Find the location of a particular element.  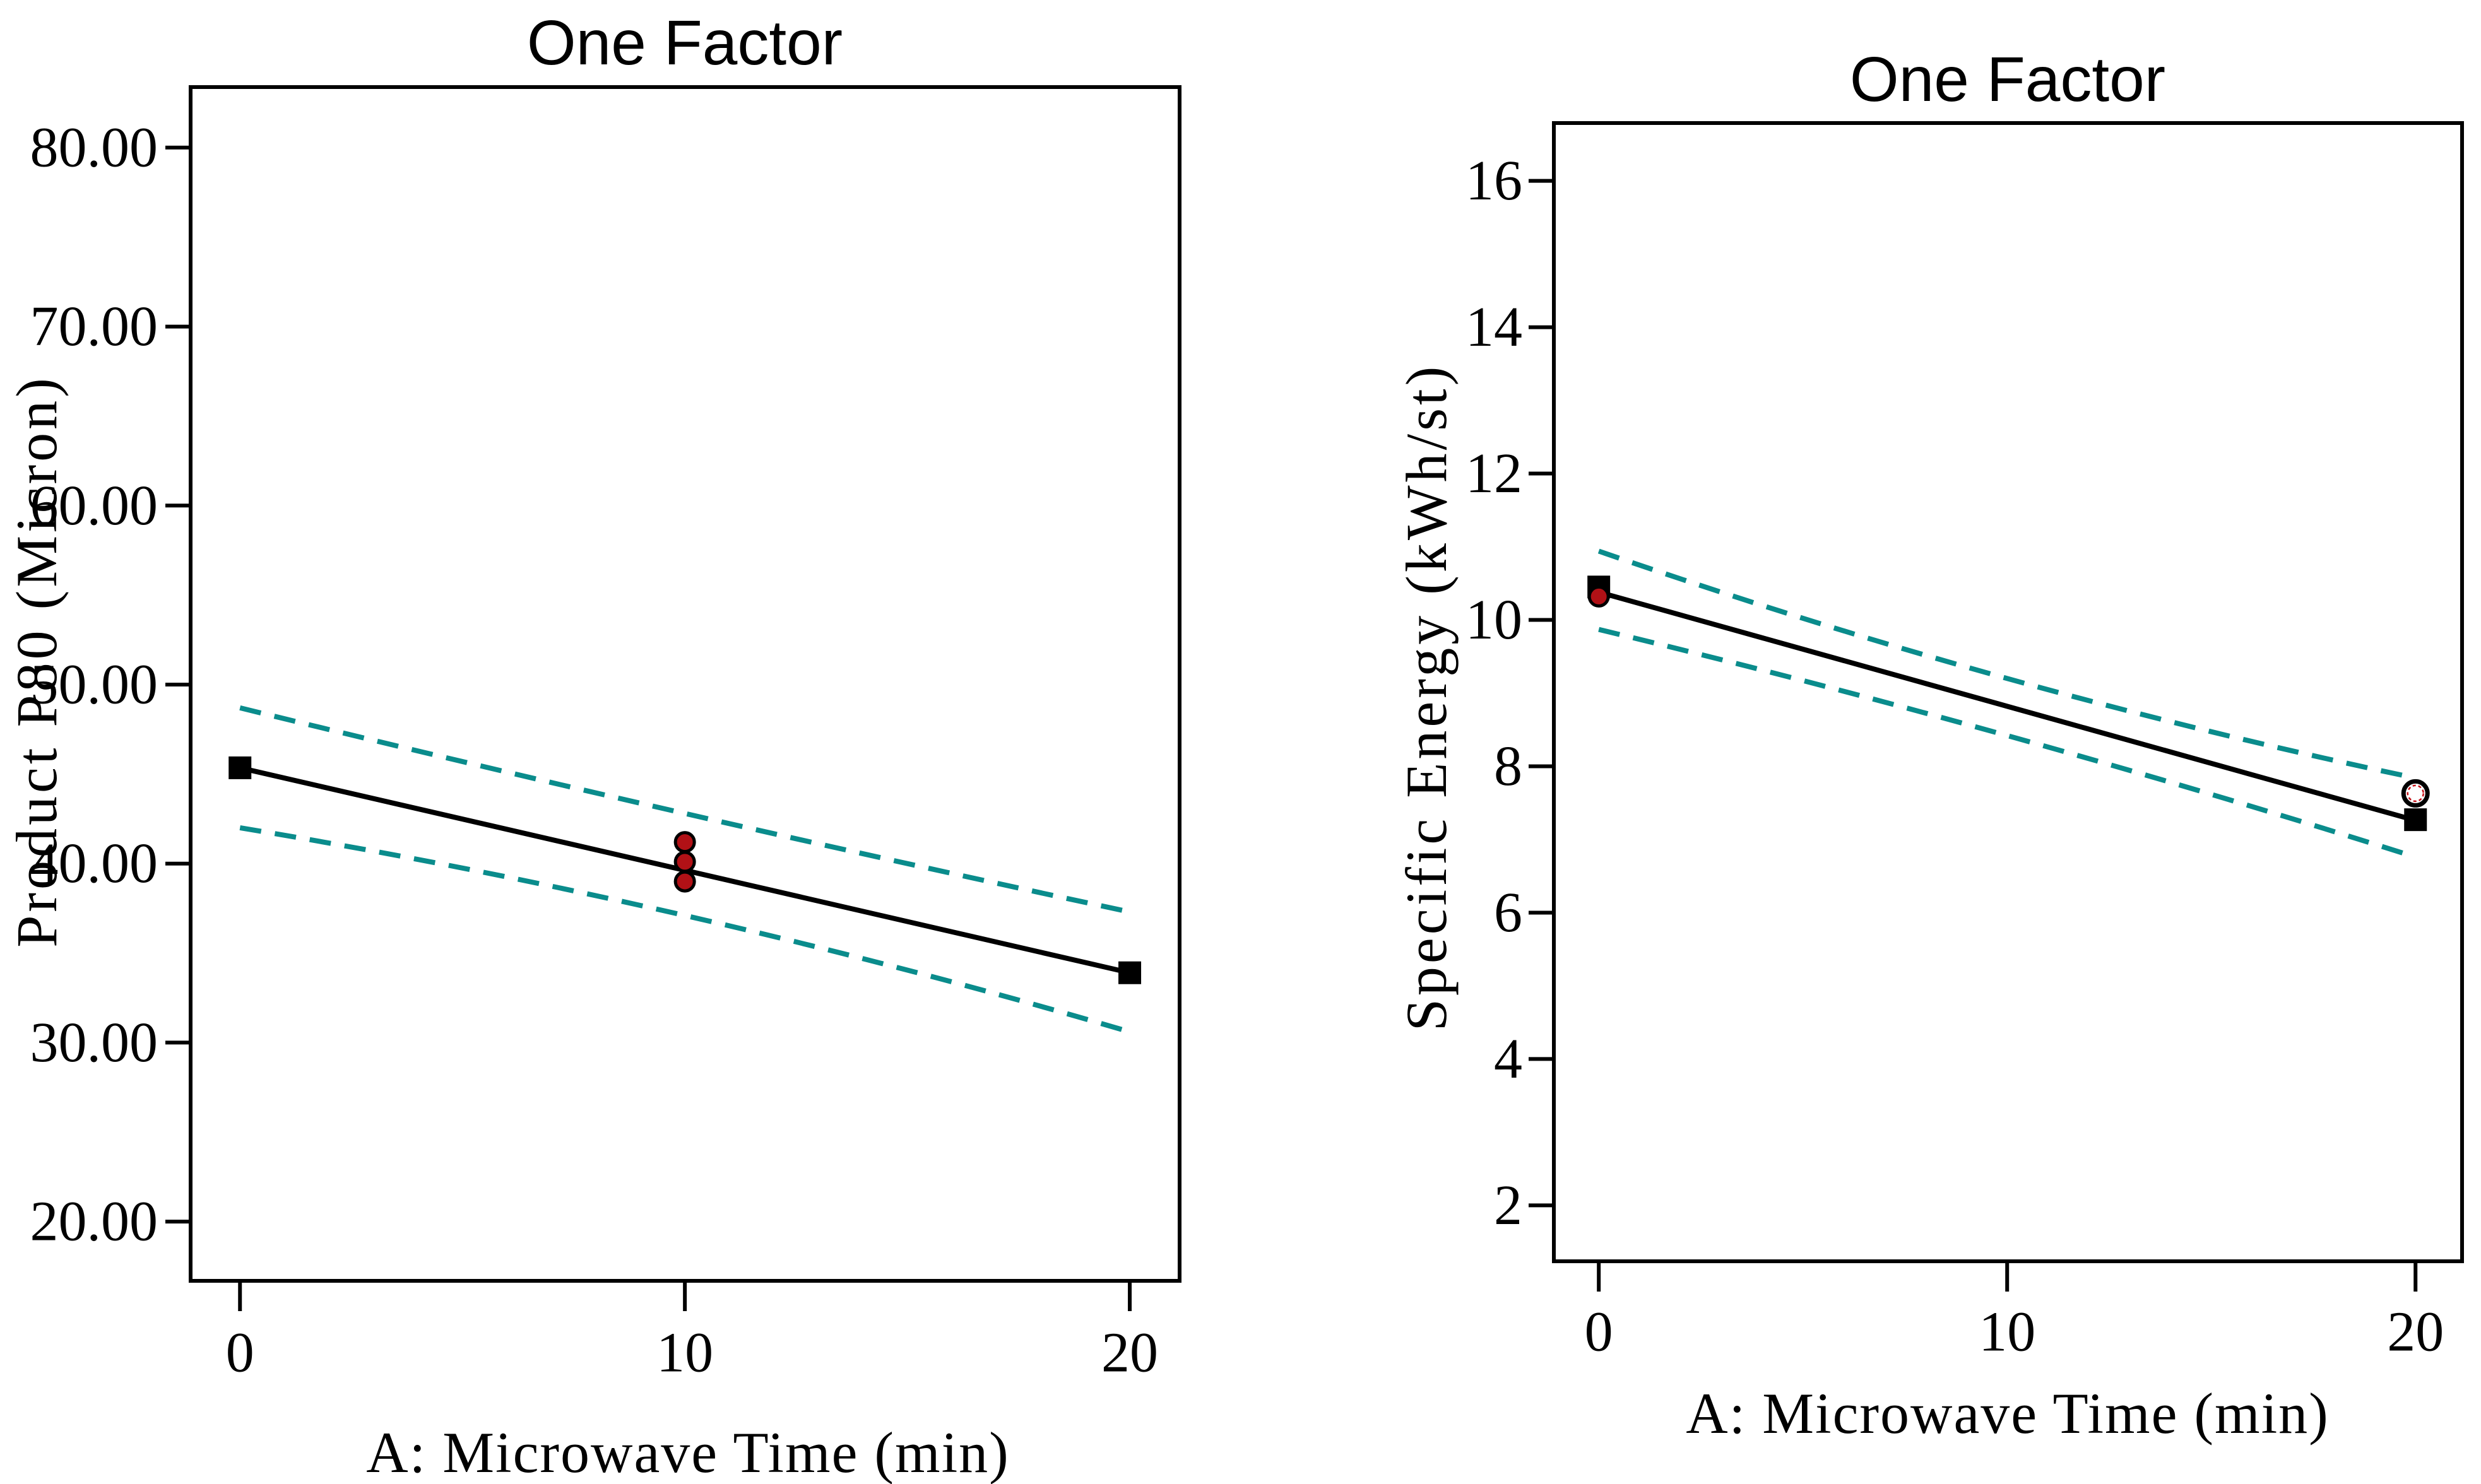

y-tick-label: 4 is located at coordinates (1508, 1059).